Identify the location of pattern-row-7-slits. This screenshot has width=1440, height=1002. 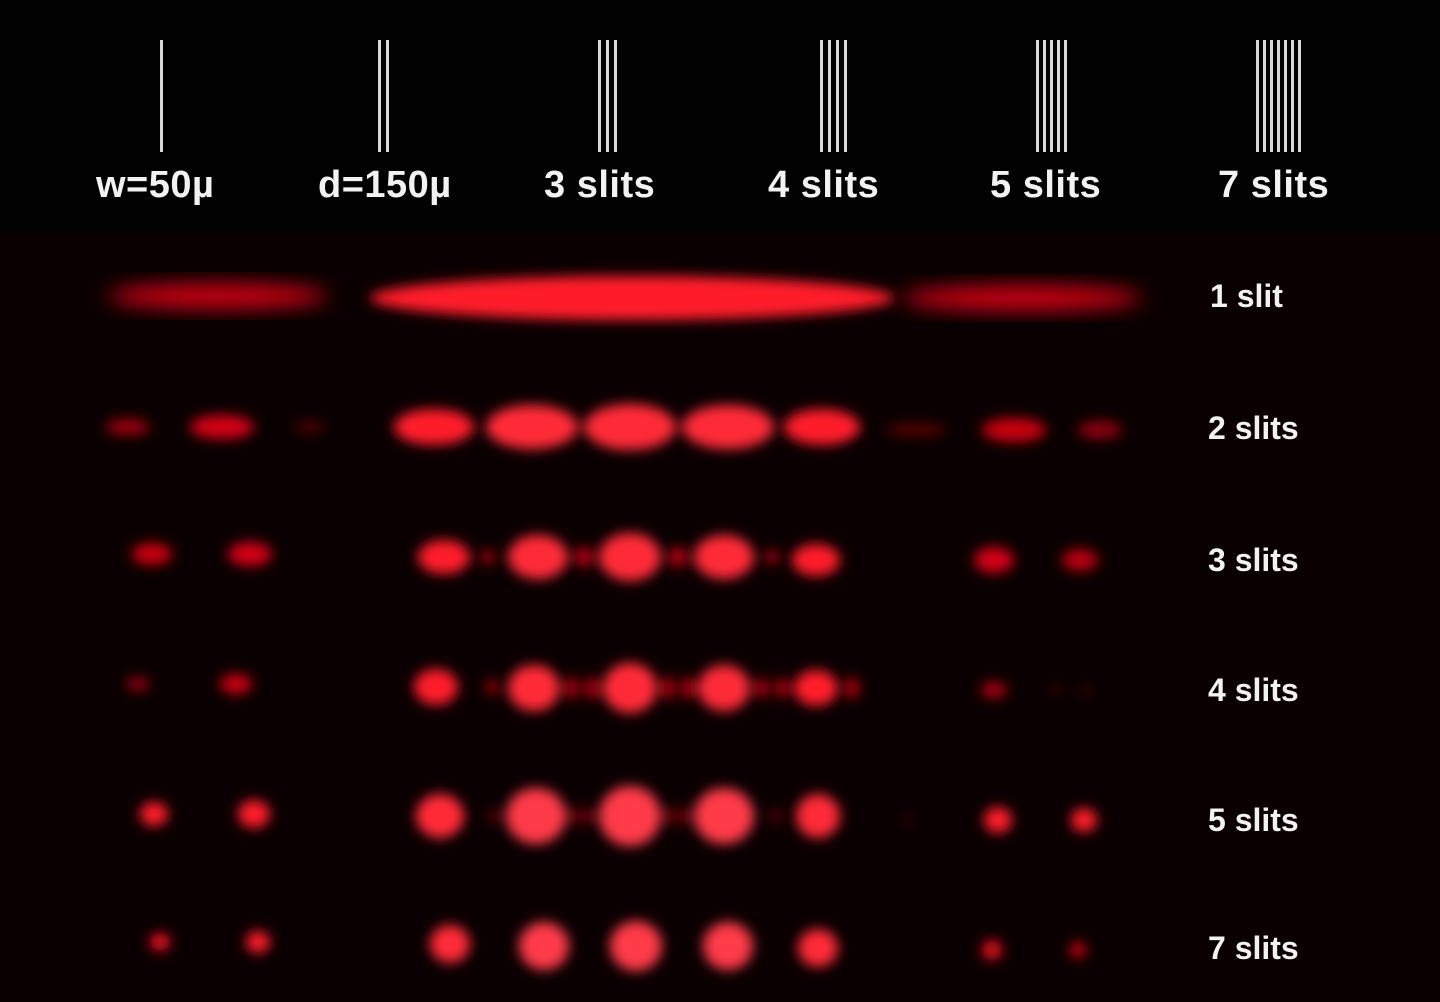
(618, 946).